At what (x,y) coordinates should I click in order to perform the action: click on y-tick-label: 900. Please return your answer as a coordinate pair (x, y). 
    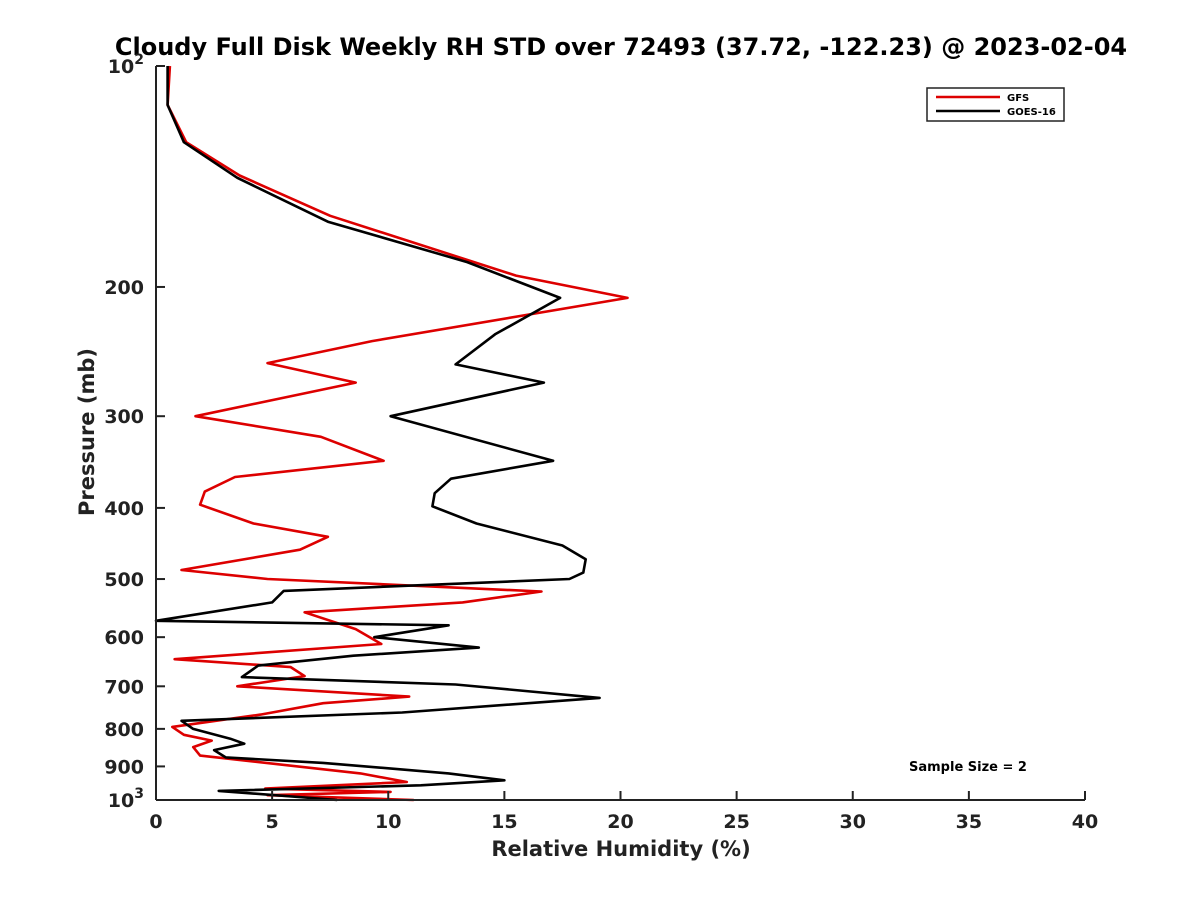
    Looking at the image, I should click on (124, 767).